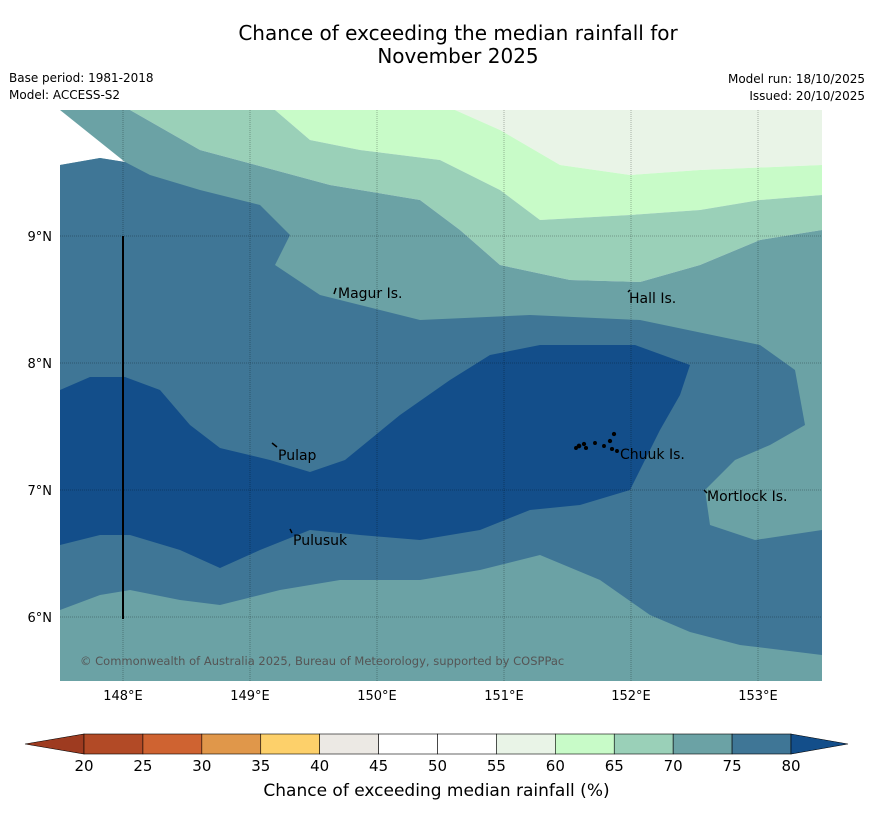 This screenshot has width=873, height=816. What do you see at coordinates (555, 766) in the screenshot?
I see `colorbar-tick-label: 60` at bounding box center [555, 766].